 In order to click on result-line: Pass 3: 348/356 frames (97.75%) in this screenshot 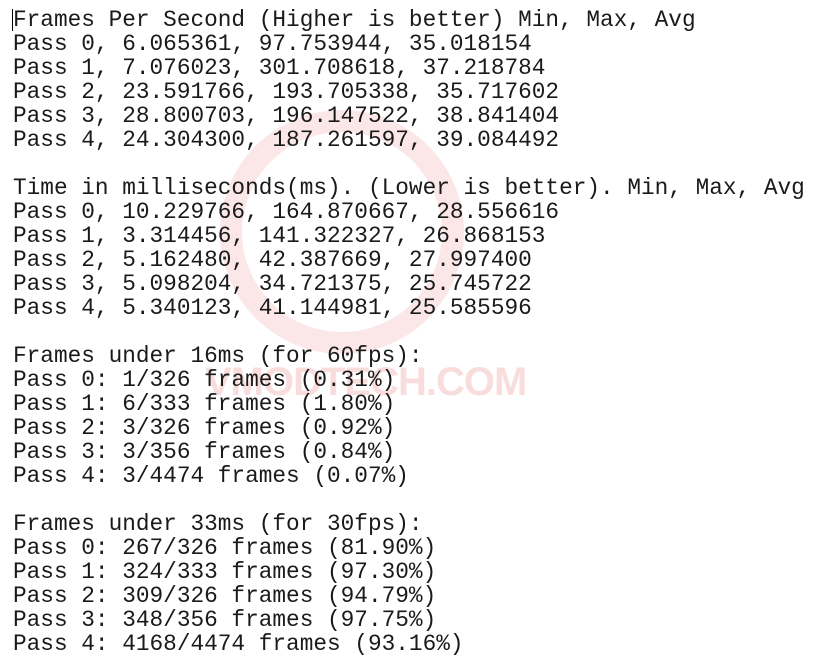, I will do `click(225, 620)`.